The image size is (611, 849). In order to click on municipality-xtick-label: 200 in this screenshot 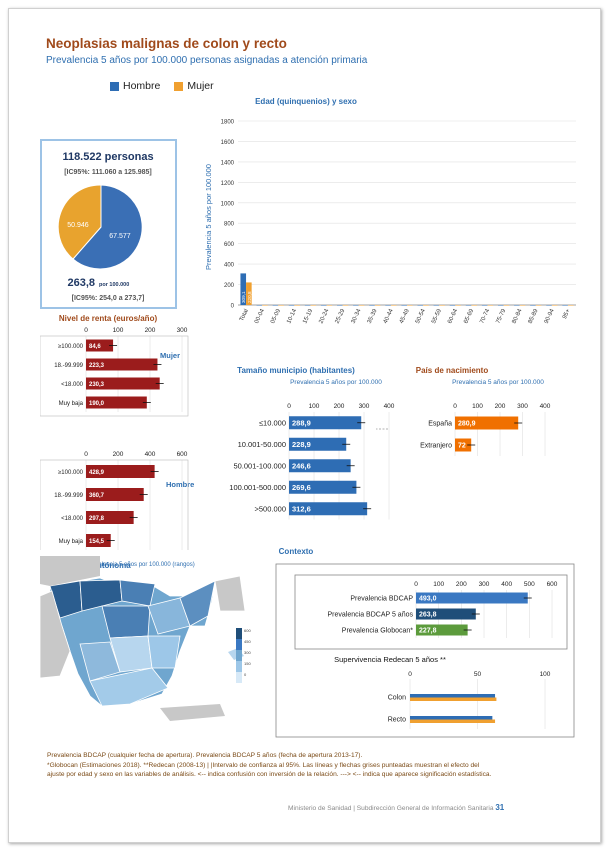, I will do `click(339, 406)`.